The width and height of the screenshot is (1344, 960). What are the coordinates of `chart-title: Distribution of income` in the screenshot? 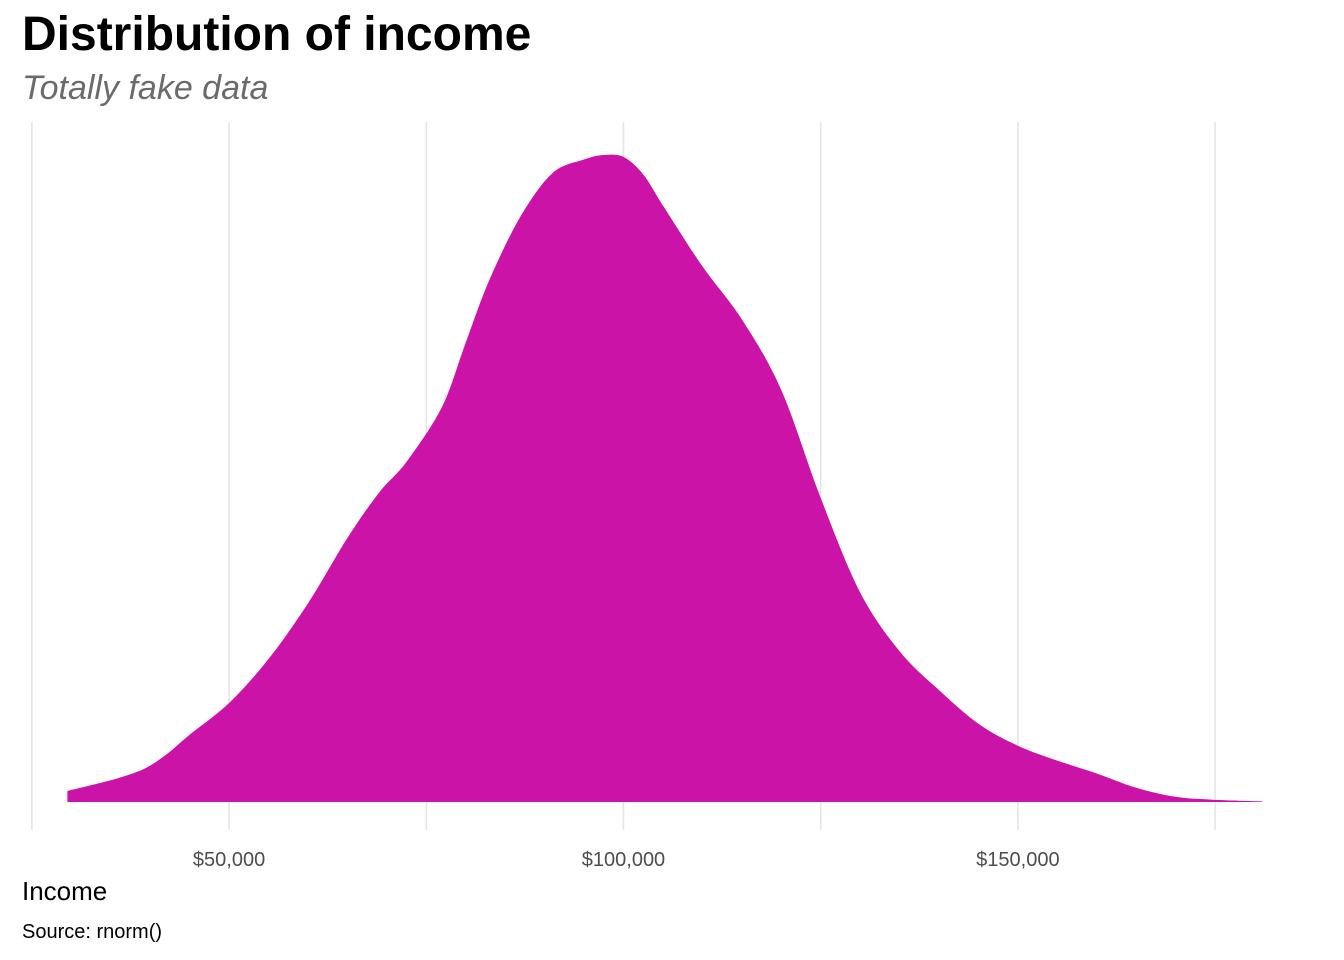 It's located at (277, 34).